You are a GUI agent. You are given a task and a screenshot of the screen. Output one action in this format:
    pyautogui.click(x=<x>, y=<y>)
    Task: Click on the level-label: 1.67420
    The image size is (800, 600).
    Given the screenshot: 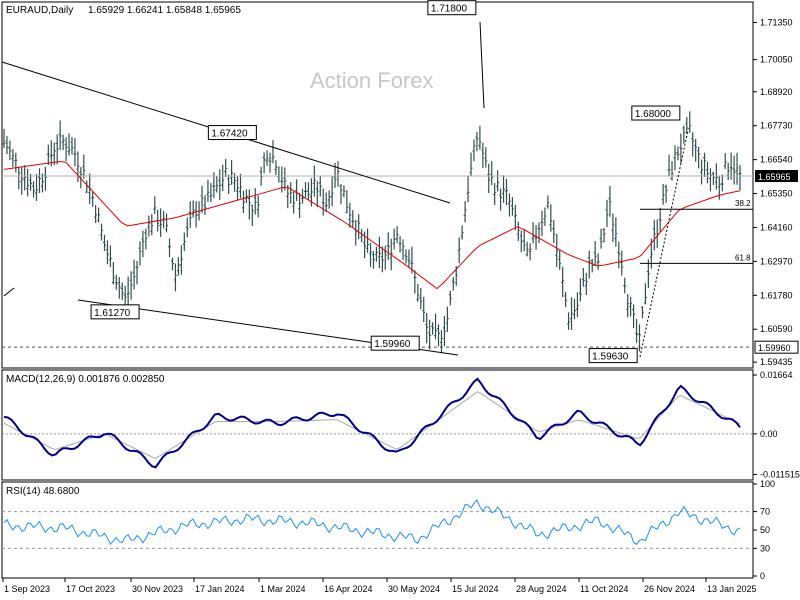 What is the action you would take?
    pyautogui.click(x=229, y=134)
    